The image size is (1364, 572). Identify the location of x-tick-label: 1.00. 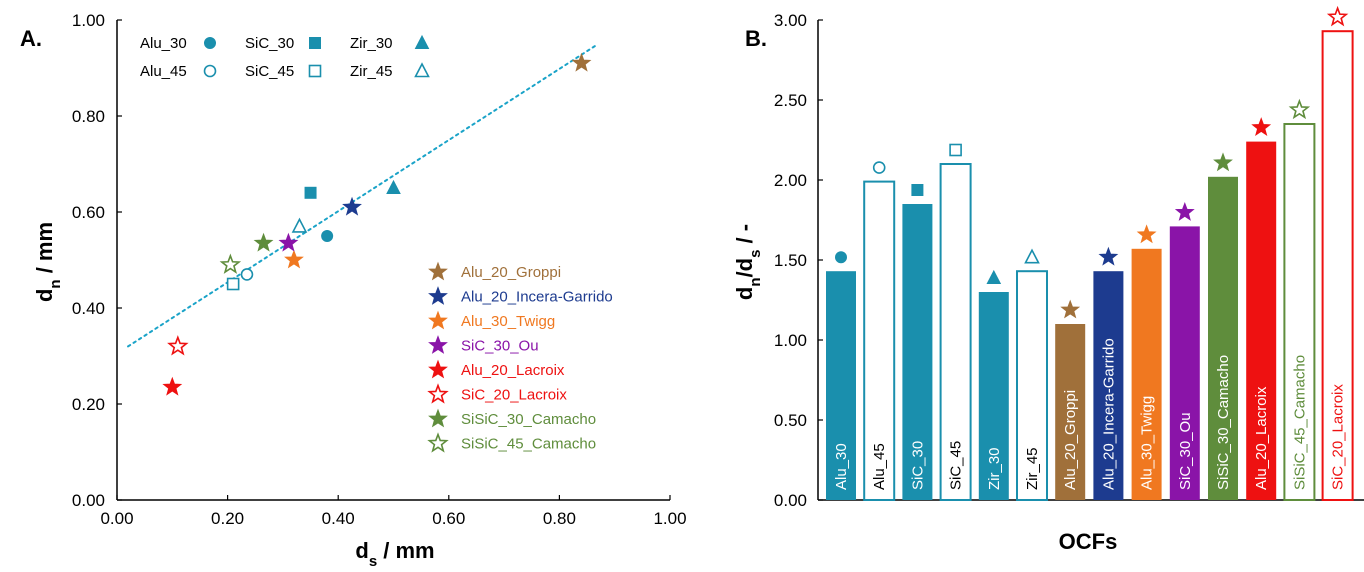
(669, 518).